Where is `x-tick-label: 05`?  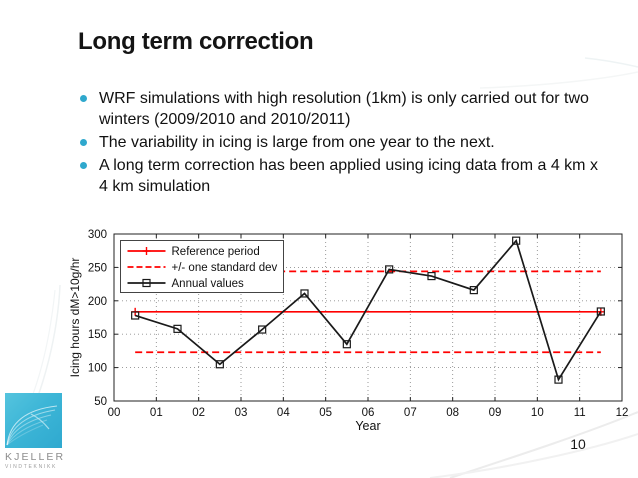
x-tick-label: 05 is located at coordinates (325, 413).